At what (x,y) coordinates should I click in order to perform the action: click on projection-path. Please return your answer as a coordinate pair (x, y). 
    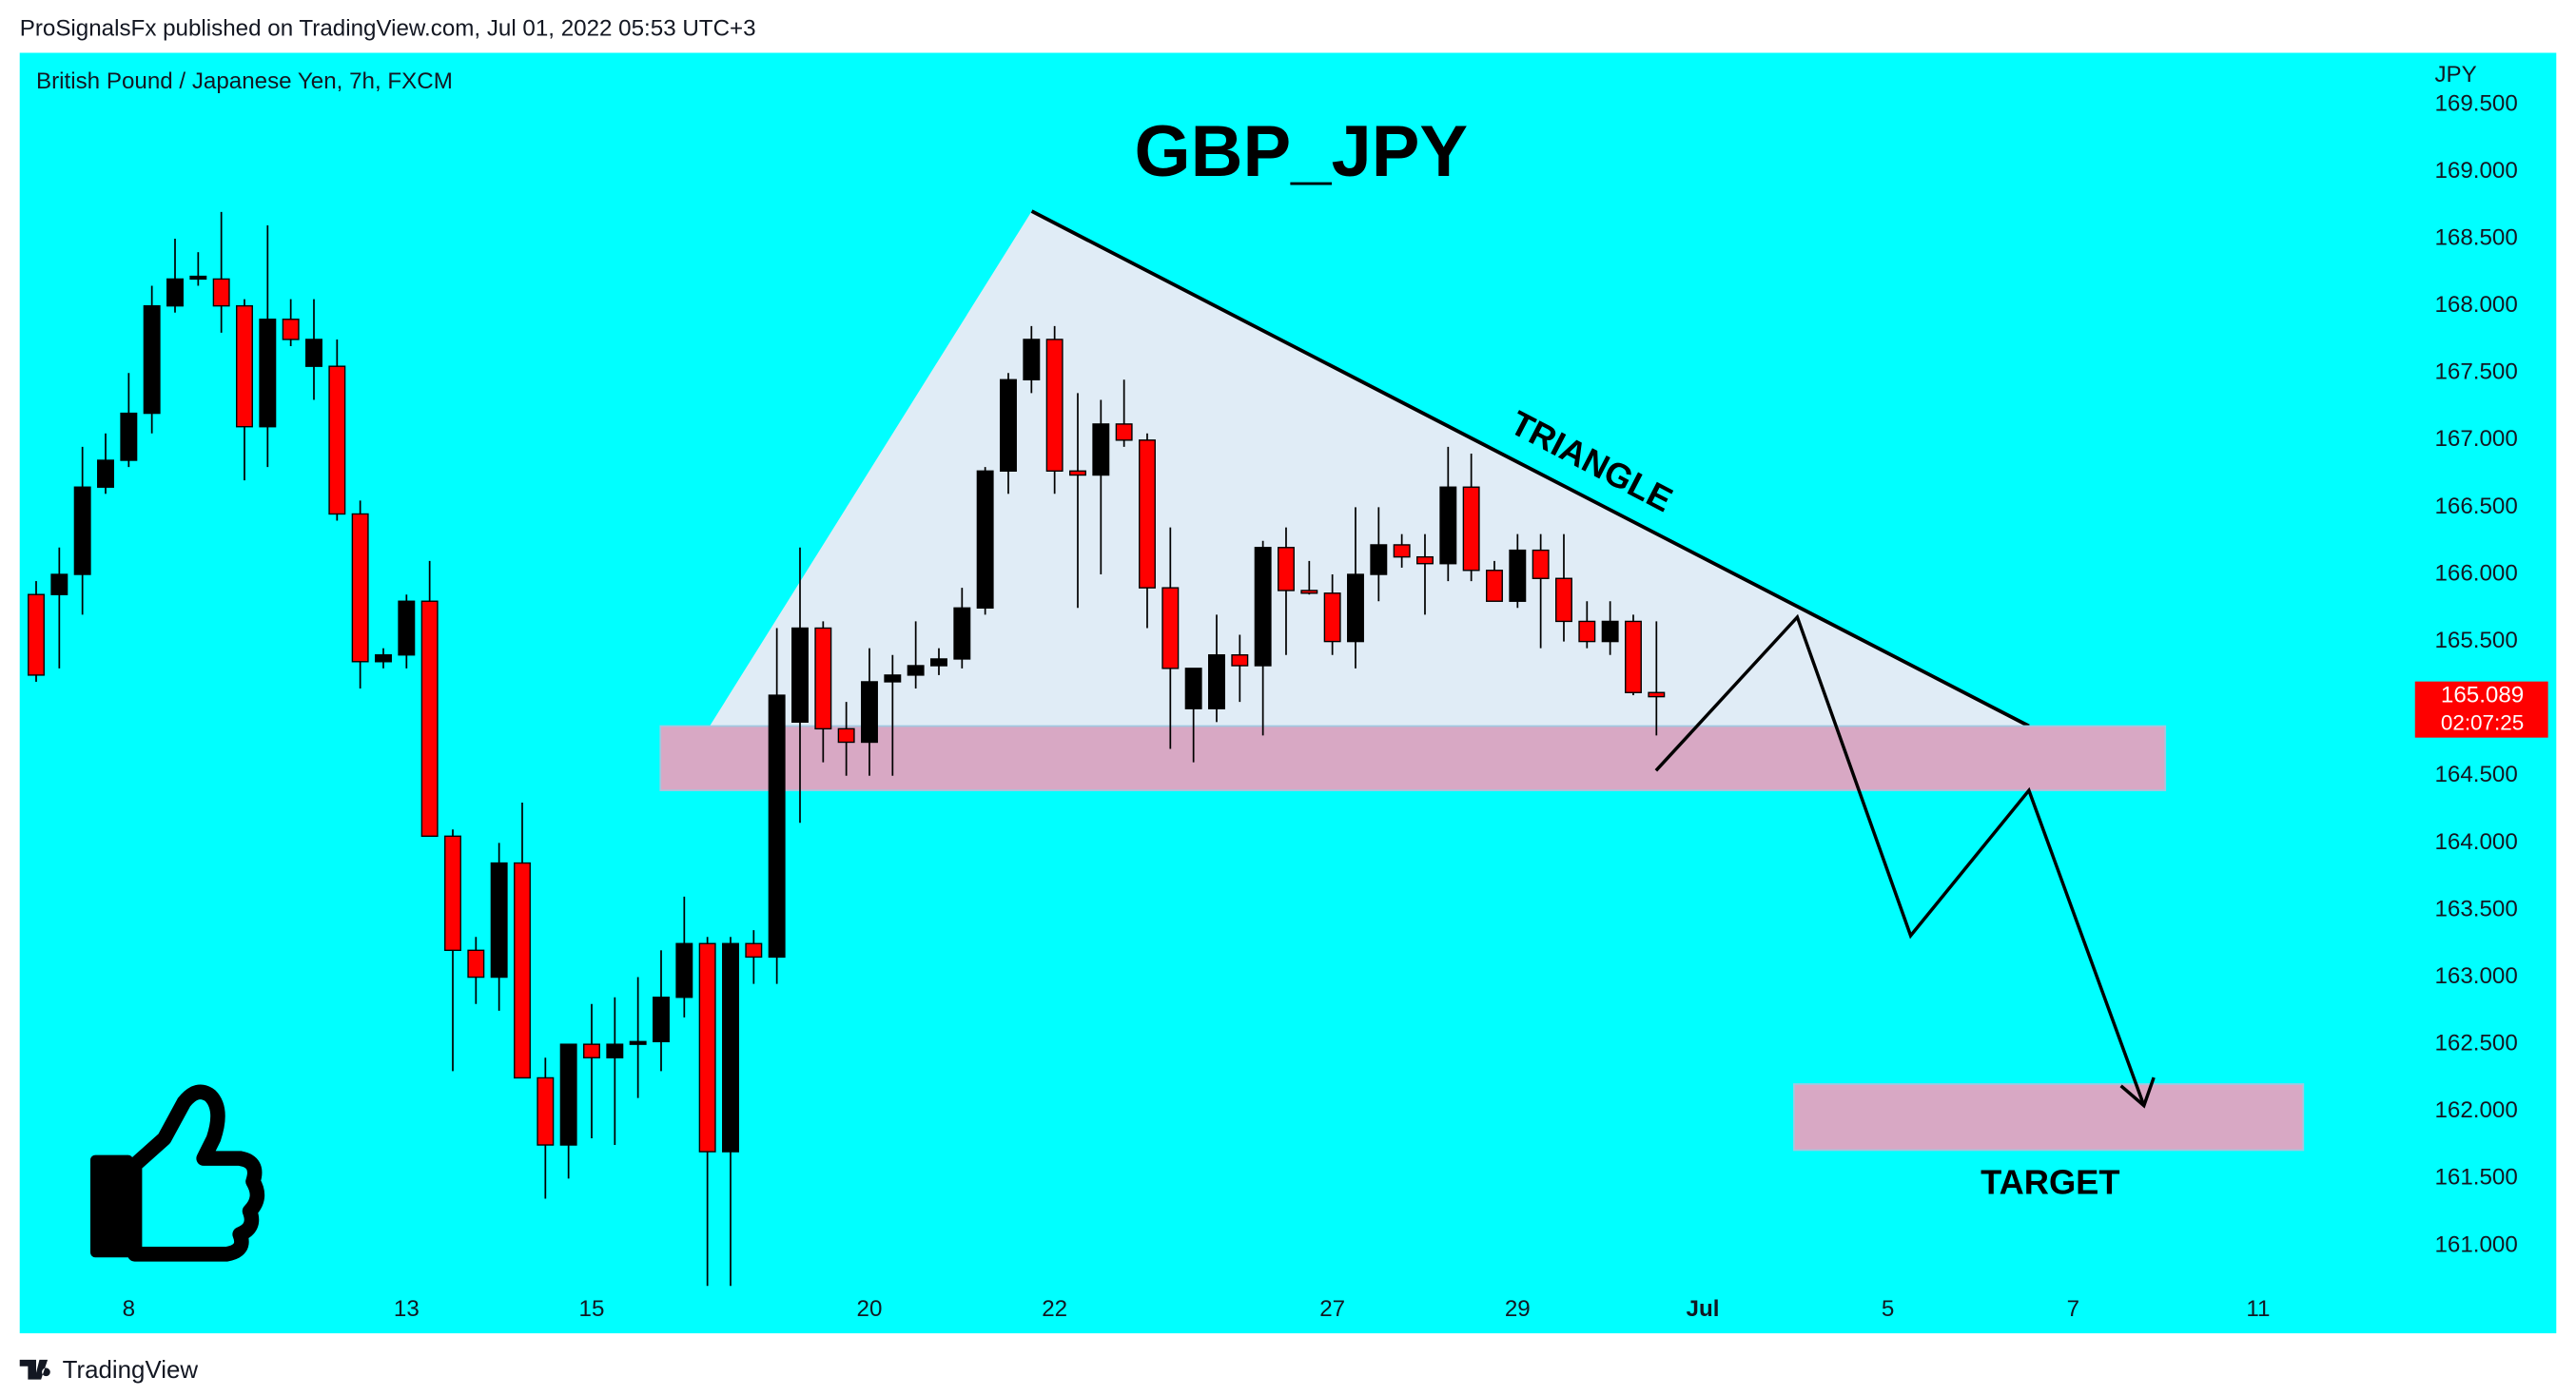
    Looking at the image, I should click on (1900, 860).